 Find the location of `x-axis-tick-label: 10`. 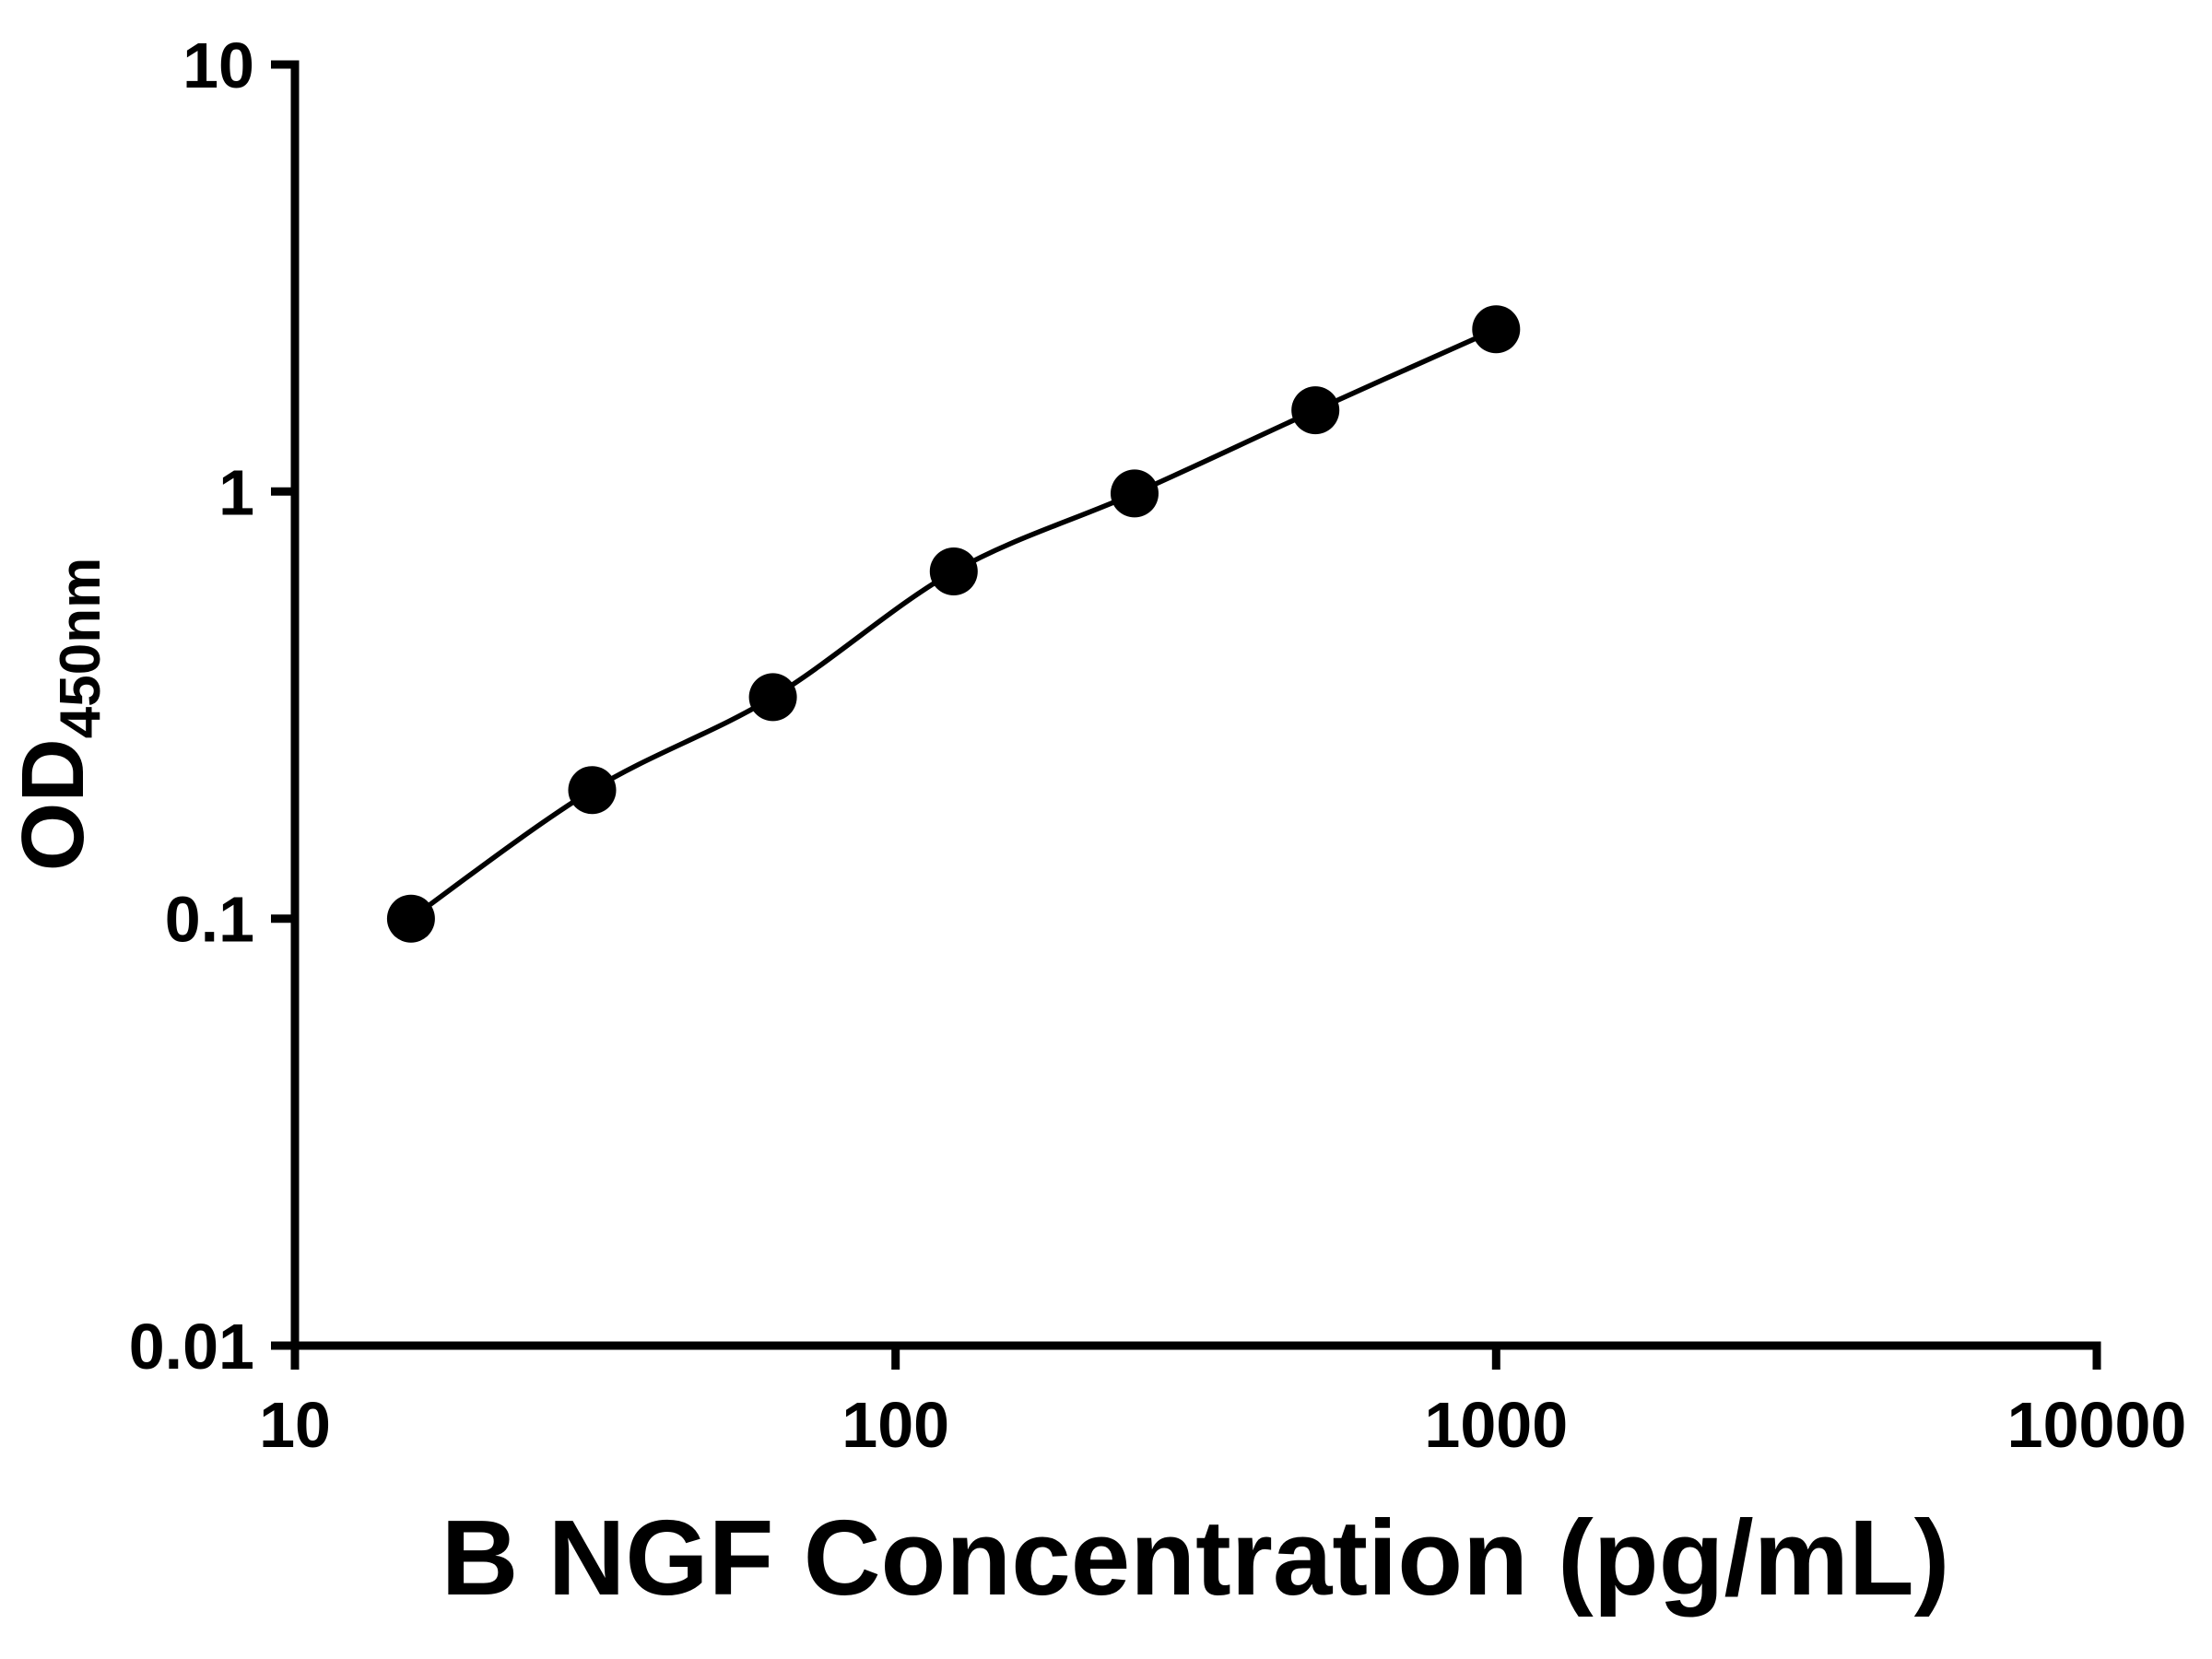

x-axis-tick-label: 10 is located at coordinates (295, 1425).